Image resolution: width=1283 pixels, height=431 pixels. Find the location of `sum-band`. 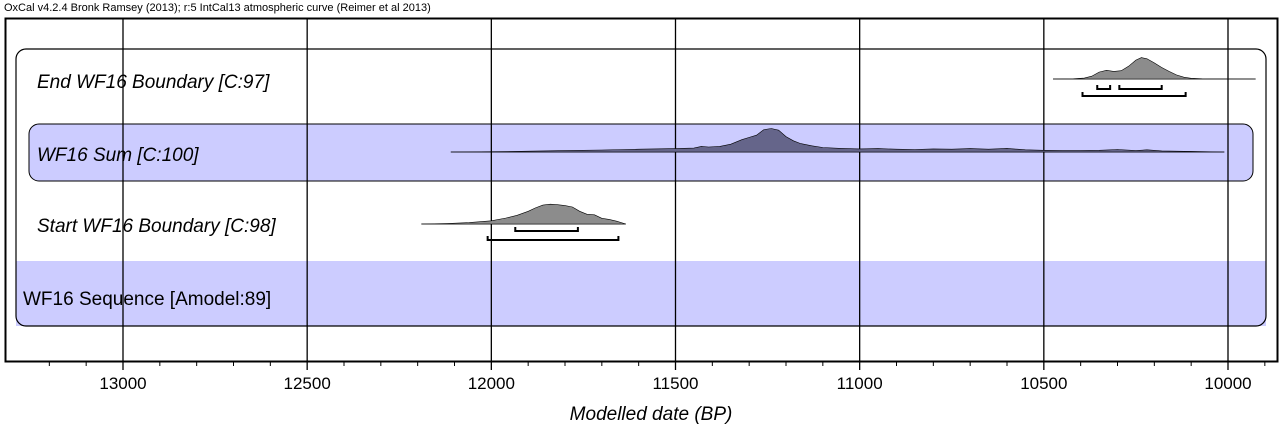

sum-band is located at coordinates (641, 152).